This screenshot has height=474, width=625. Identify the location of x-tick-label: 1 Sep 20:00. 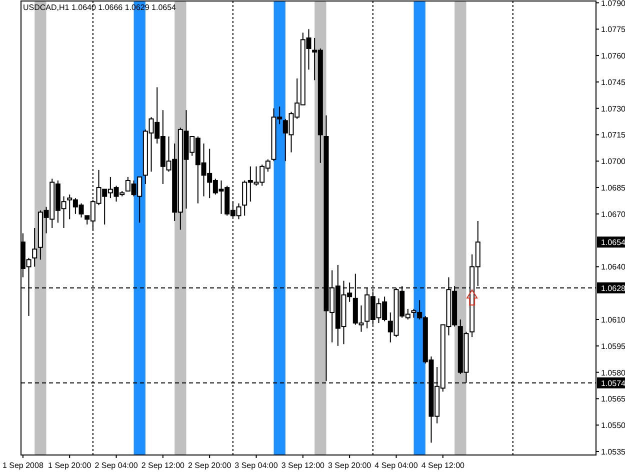
(70, 465).